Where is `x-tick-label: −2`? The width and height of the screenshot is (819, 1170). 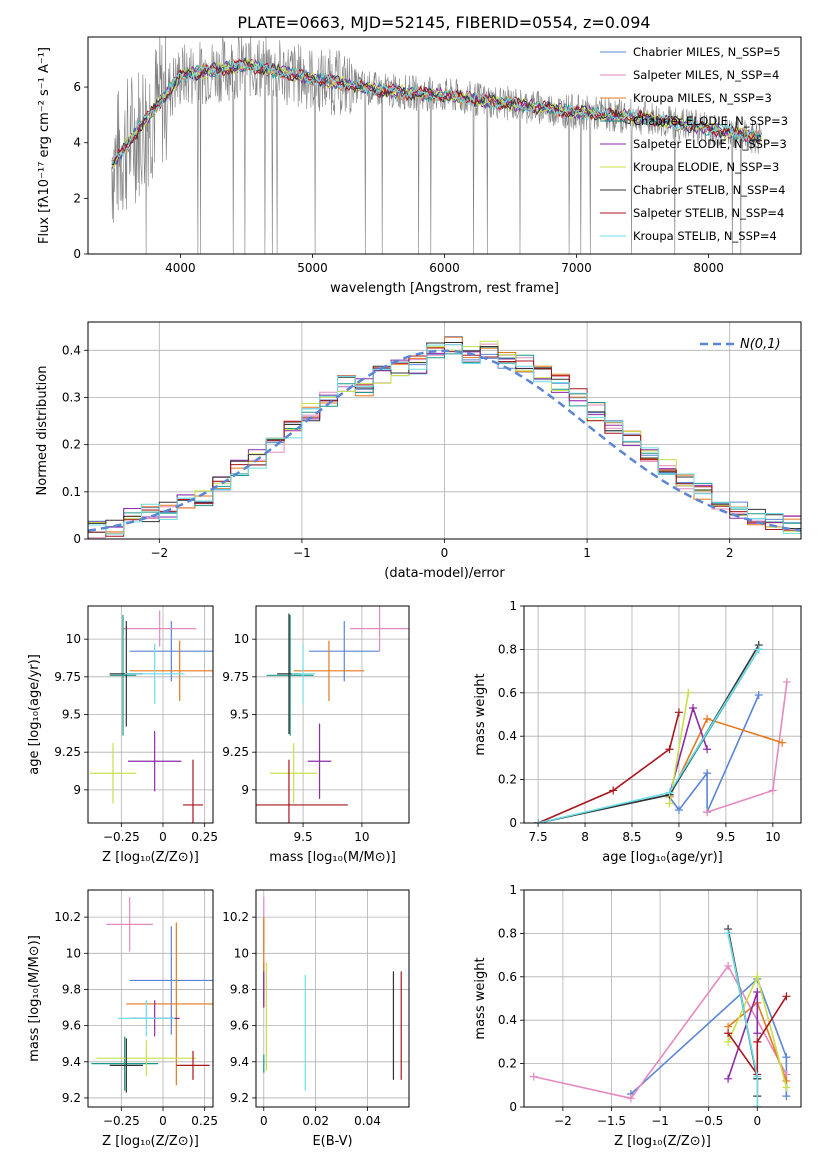
x-tick-label: −2 is located at coordinates (563, 1121).